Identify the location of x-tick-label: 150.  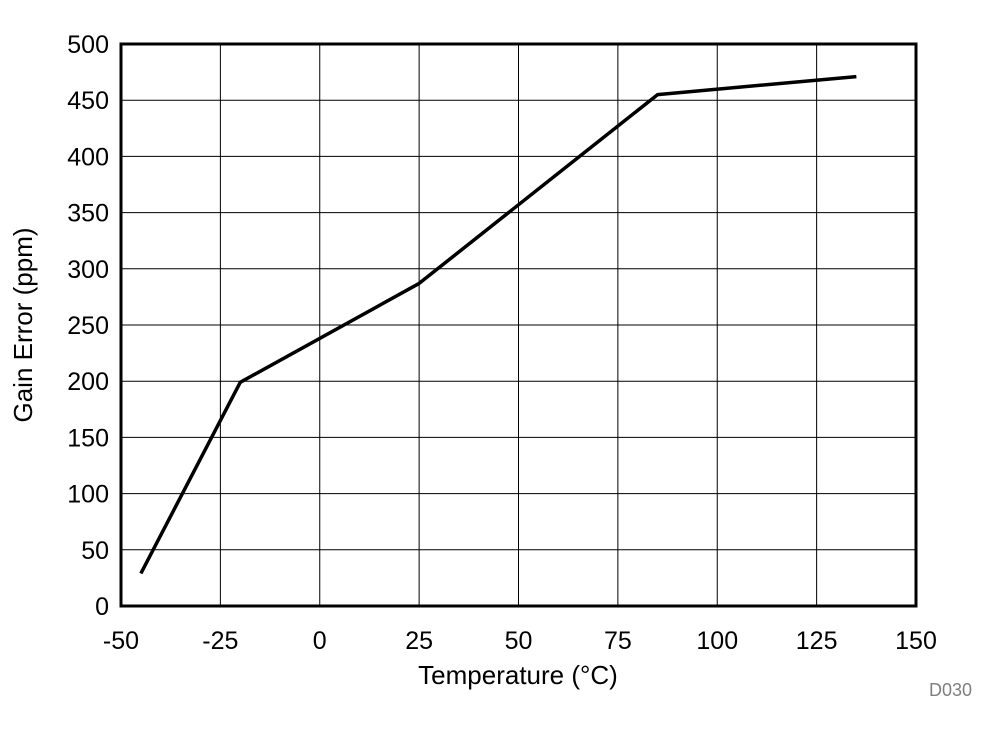
(916, 641).